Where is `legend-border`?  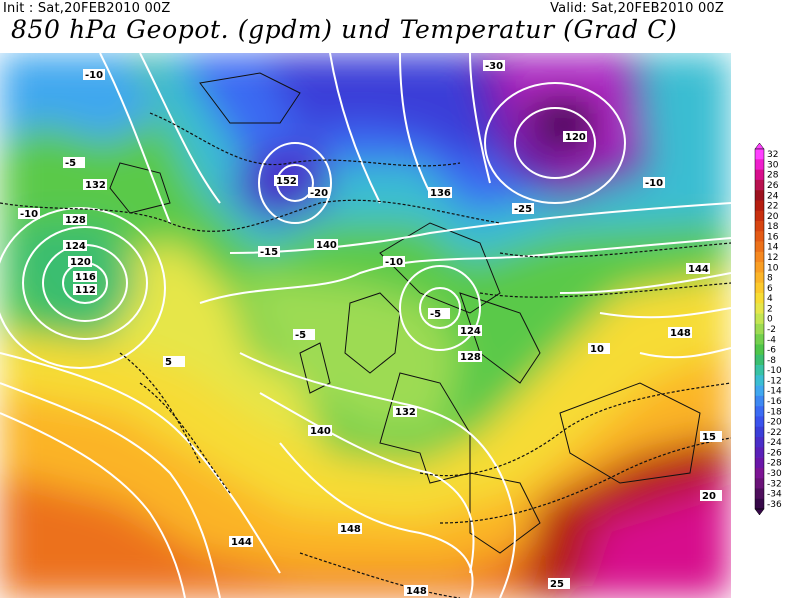 legend-border is located at coordinates (759, 329).